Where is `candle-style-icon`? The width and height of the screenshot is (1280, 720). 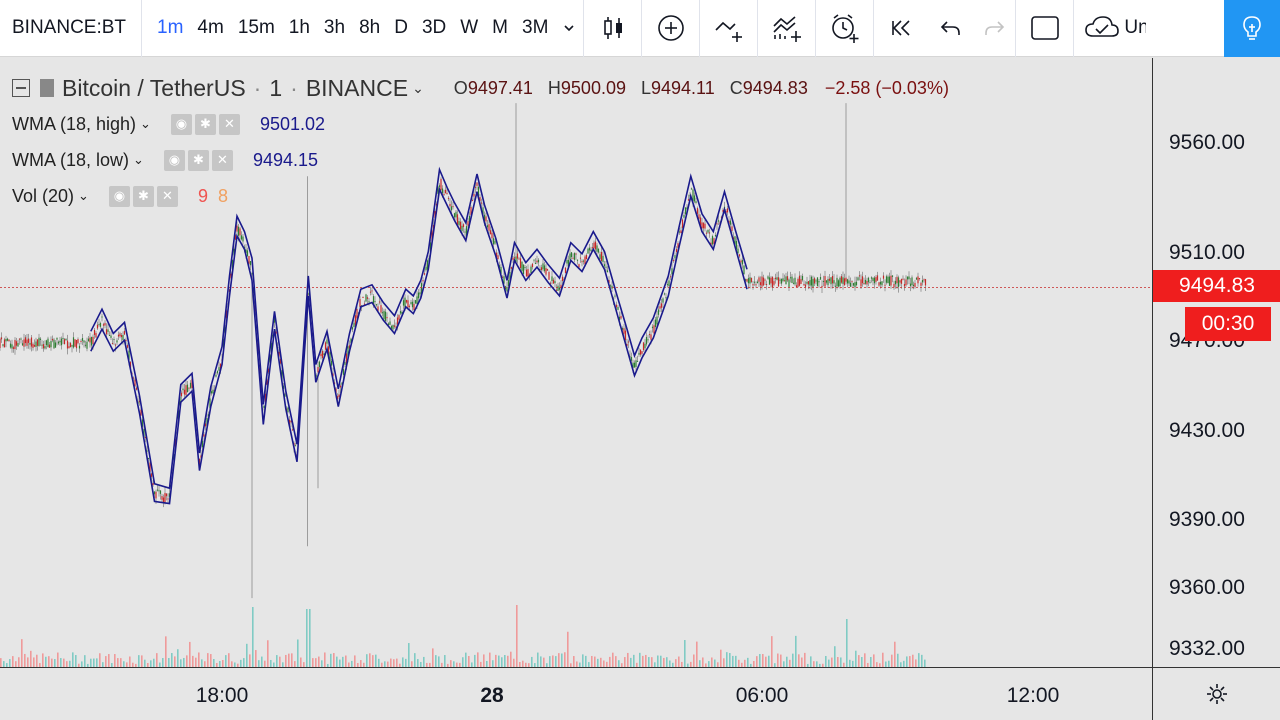
candle-style-icon is located at coordinates (613, 28).